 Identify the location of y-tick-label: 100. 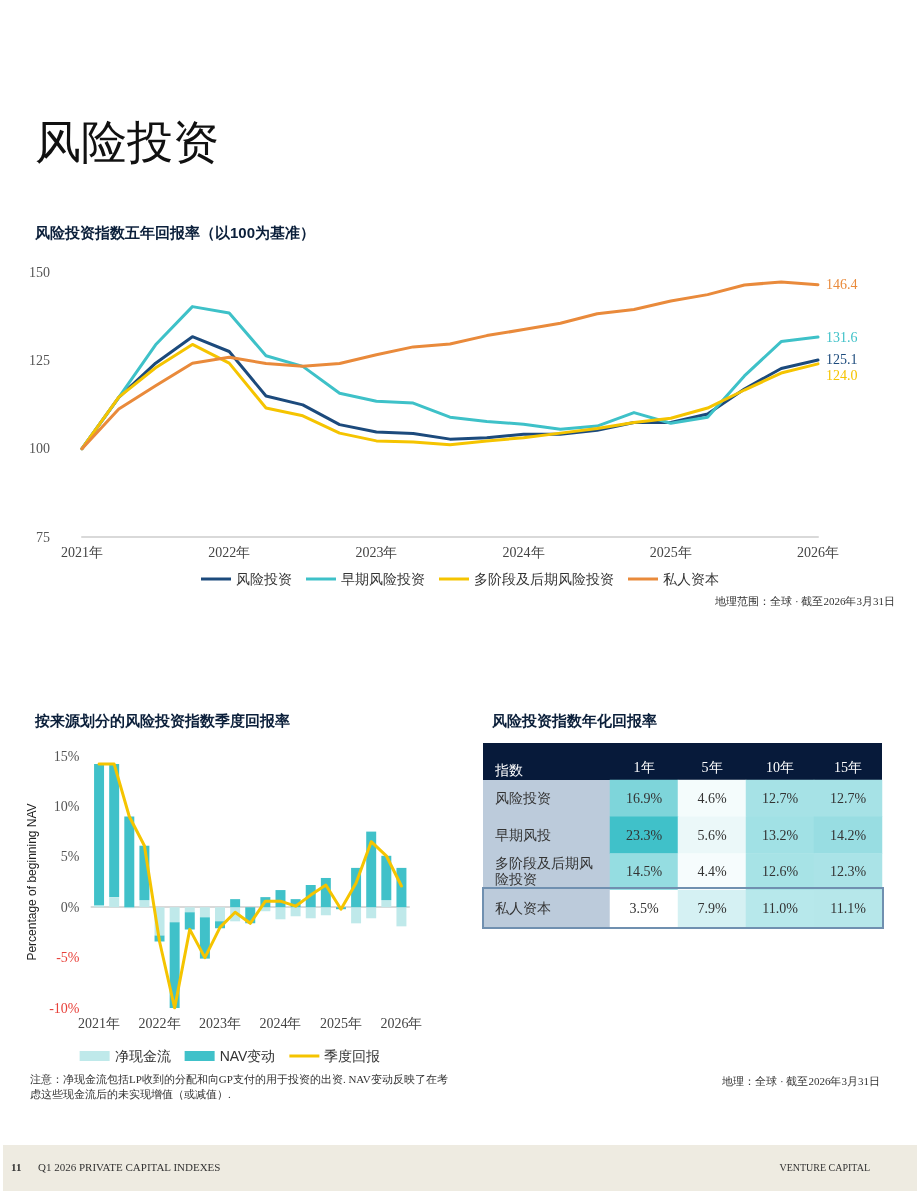
(39, 449).